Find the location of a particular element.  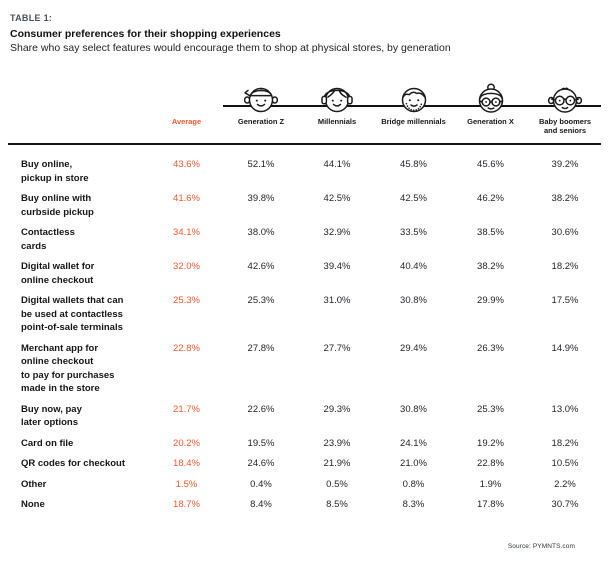

average-value: 20.2% is located at coordinates (186, 443).